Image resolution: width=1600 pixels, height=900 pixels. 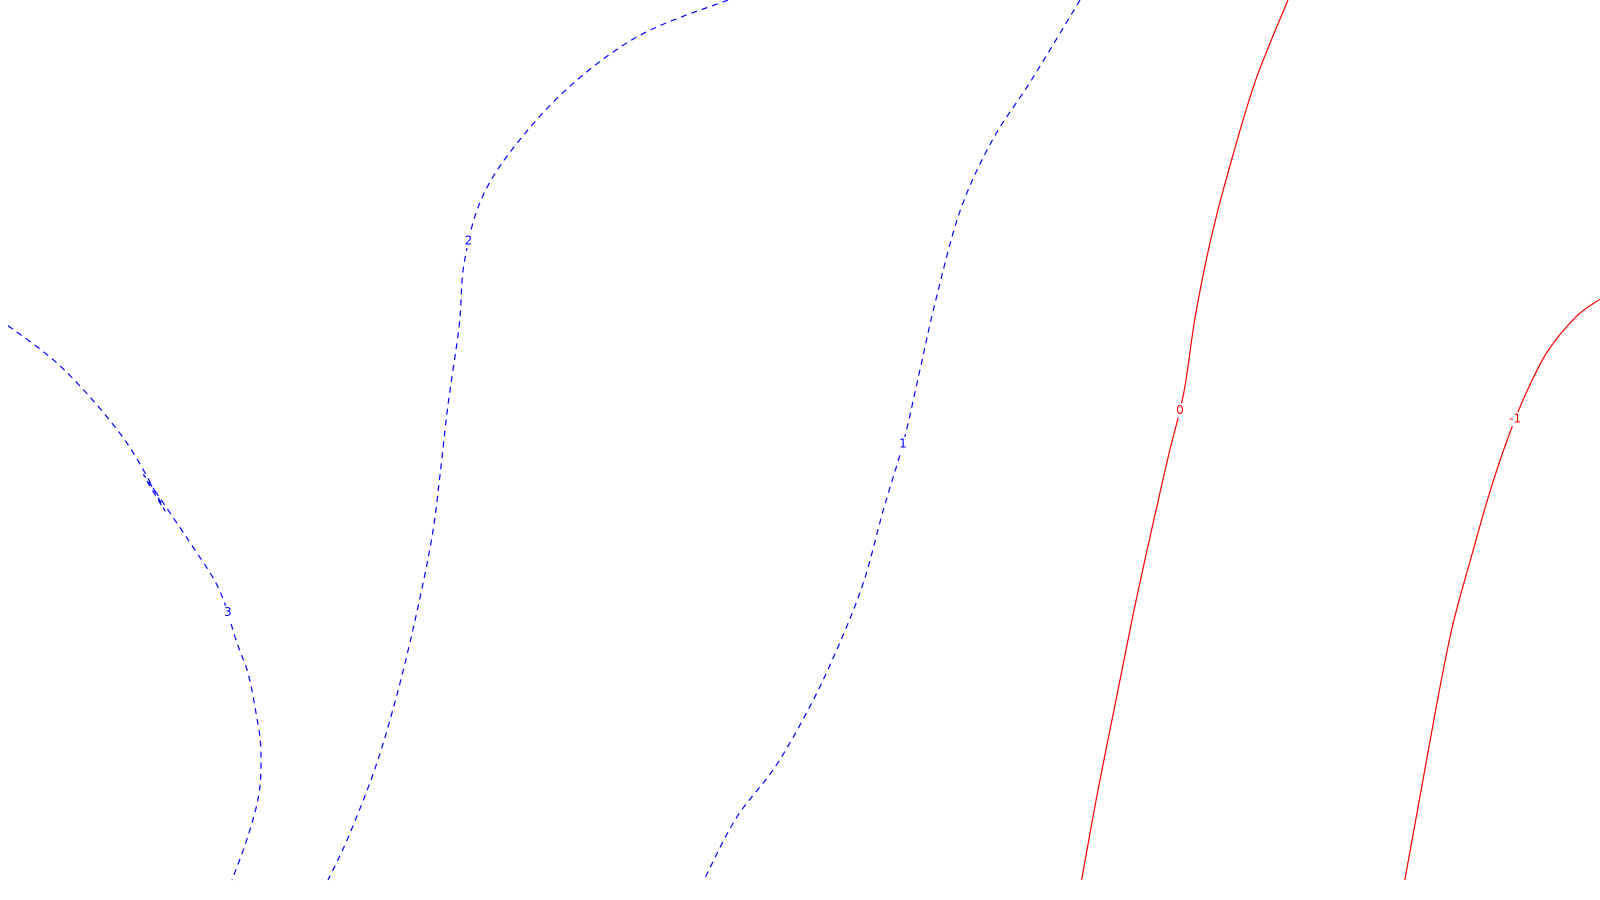 I want to click on contour-label-level-1: 1, so click(x=903, y=443).